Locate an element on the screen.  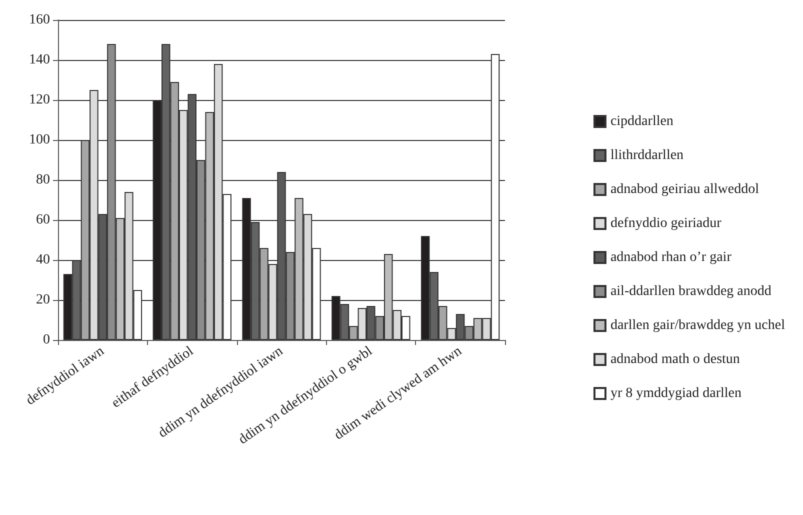
y-tick-label: 100 is located at coordinates (39, 140).